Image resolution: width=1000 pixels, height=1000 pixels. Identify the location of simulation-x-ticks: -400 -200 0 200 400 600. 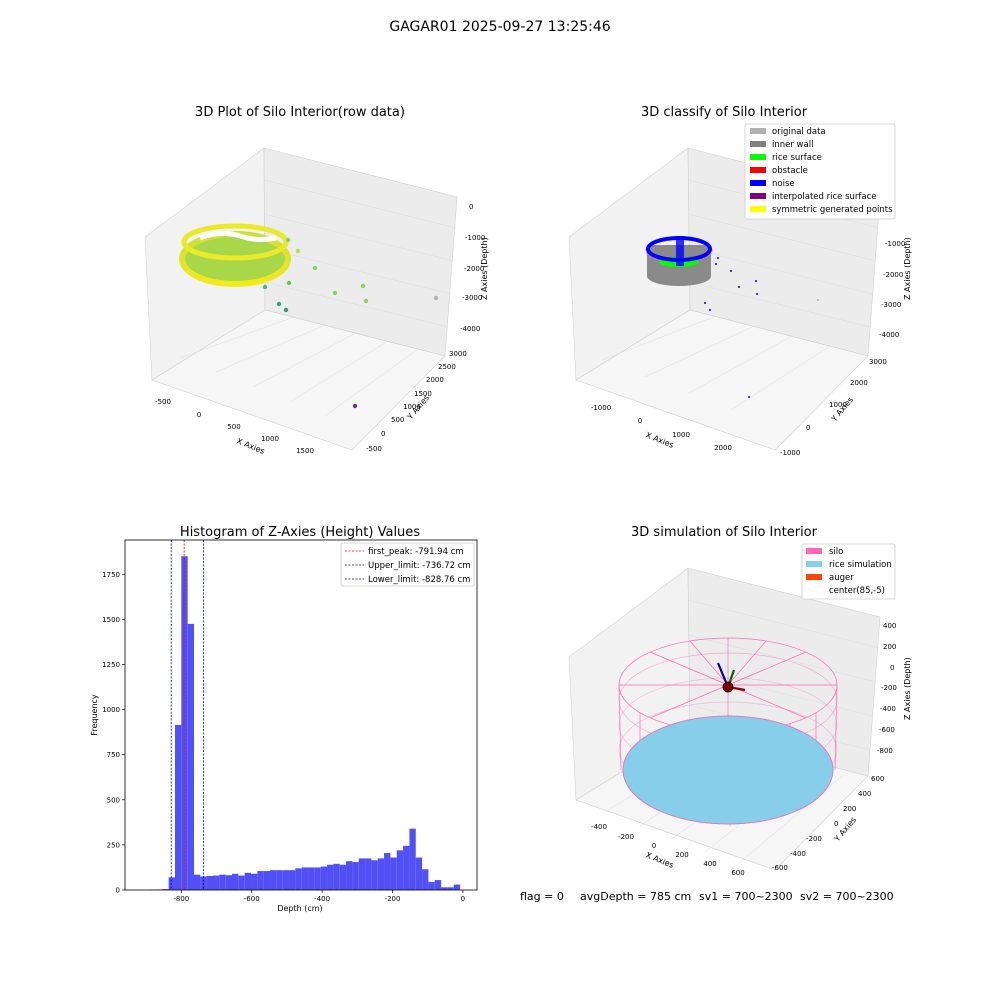
(668, 850).